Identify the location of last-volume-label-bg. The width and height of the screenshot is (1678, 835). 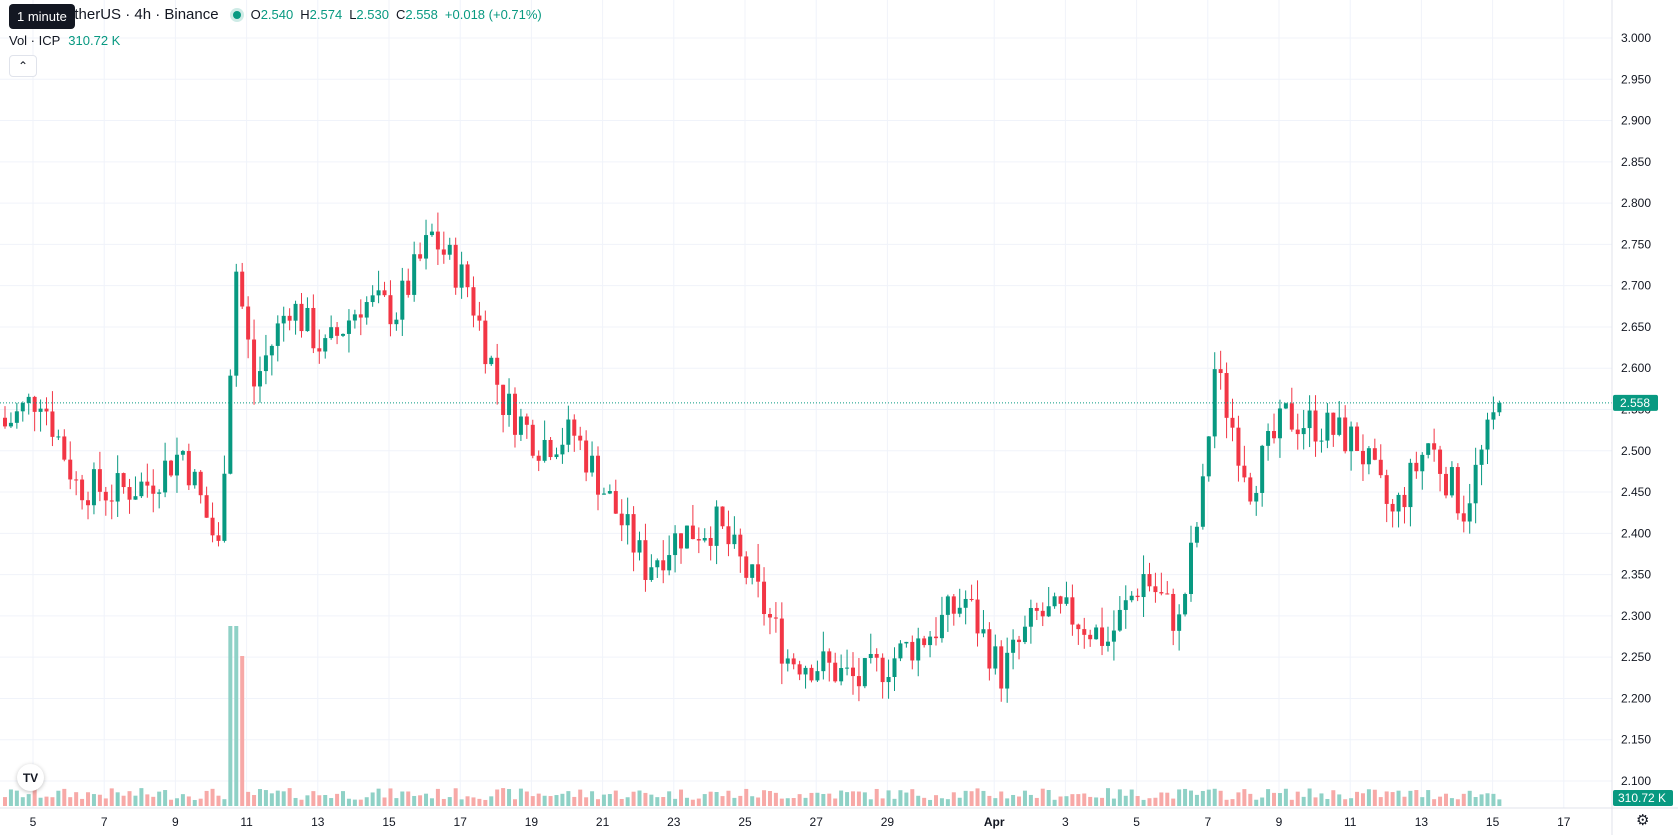
(1643, 798).